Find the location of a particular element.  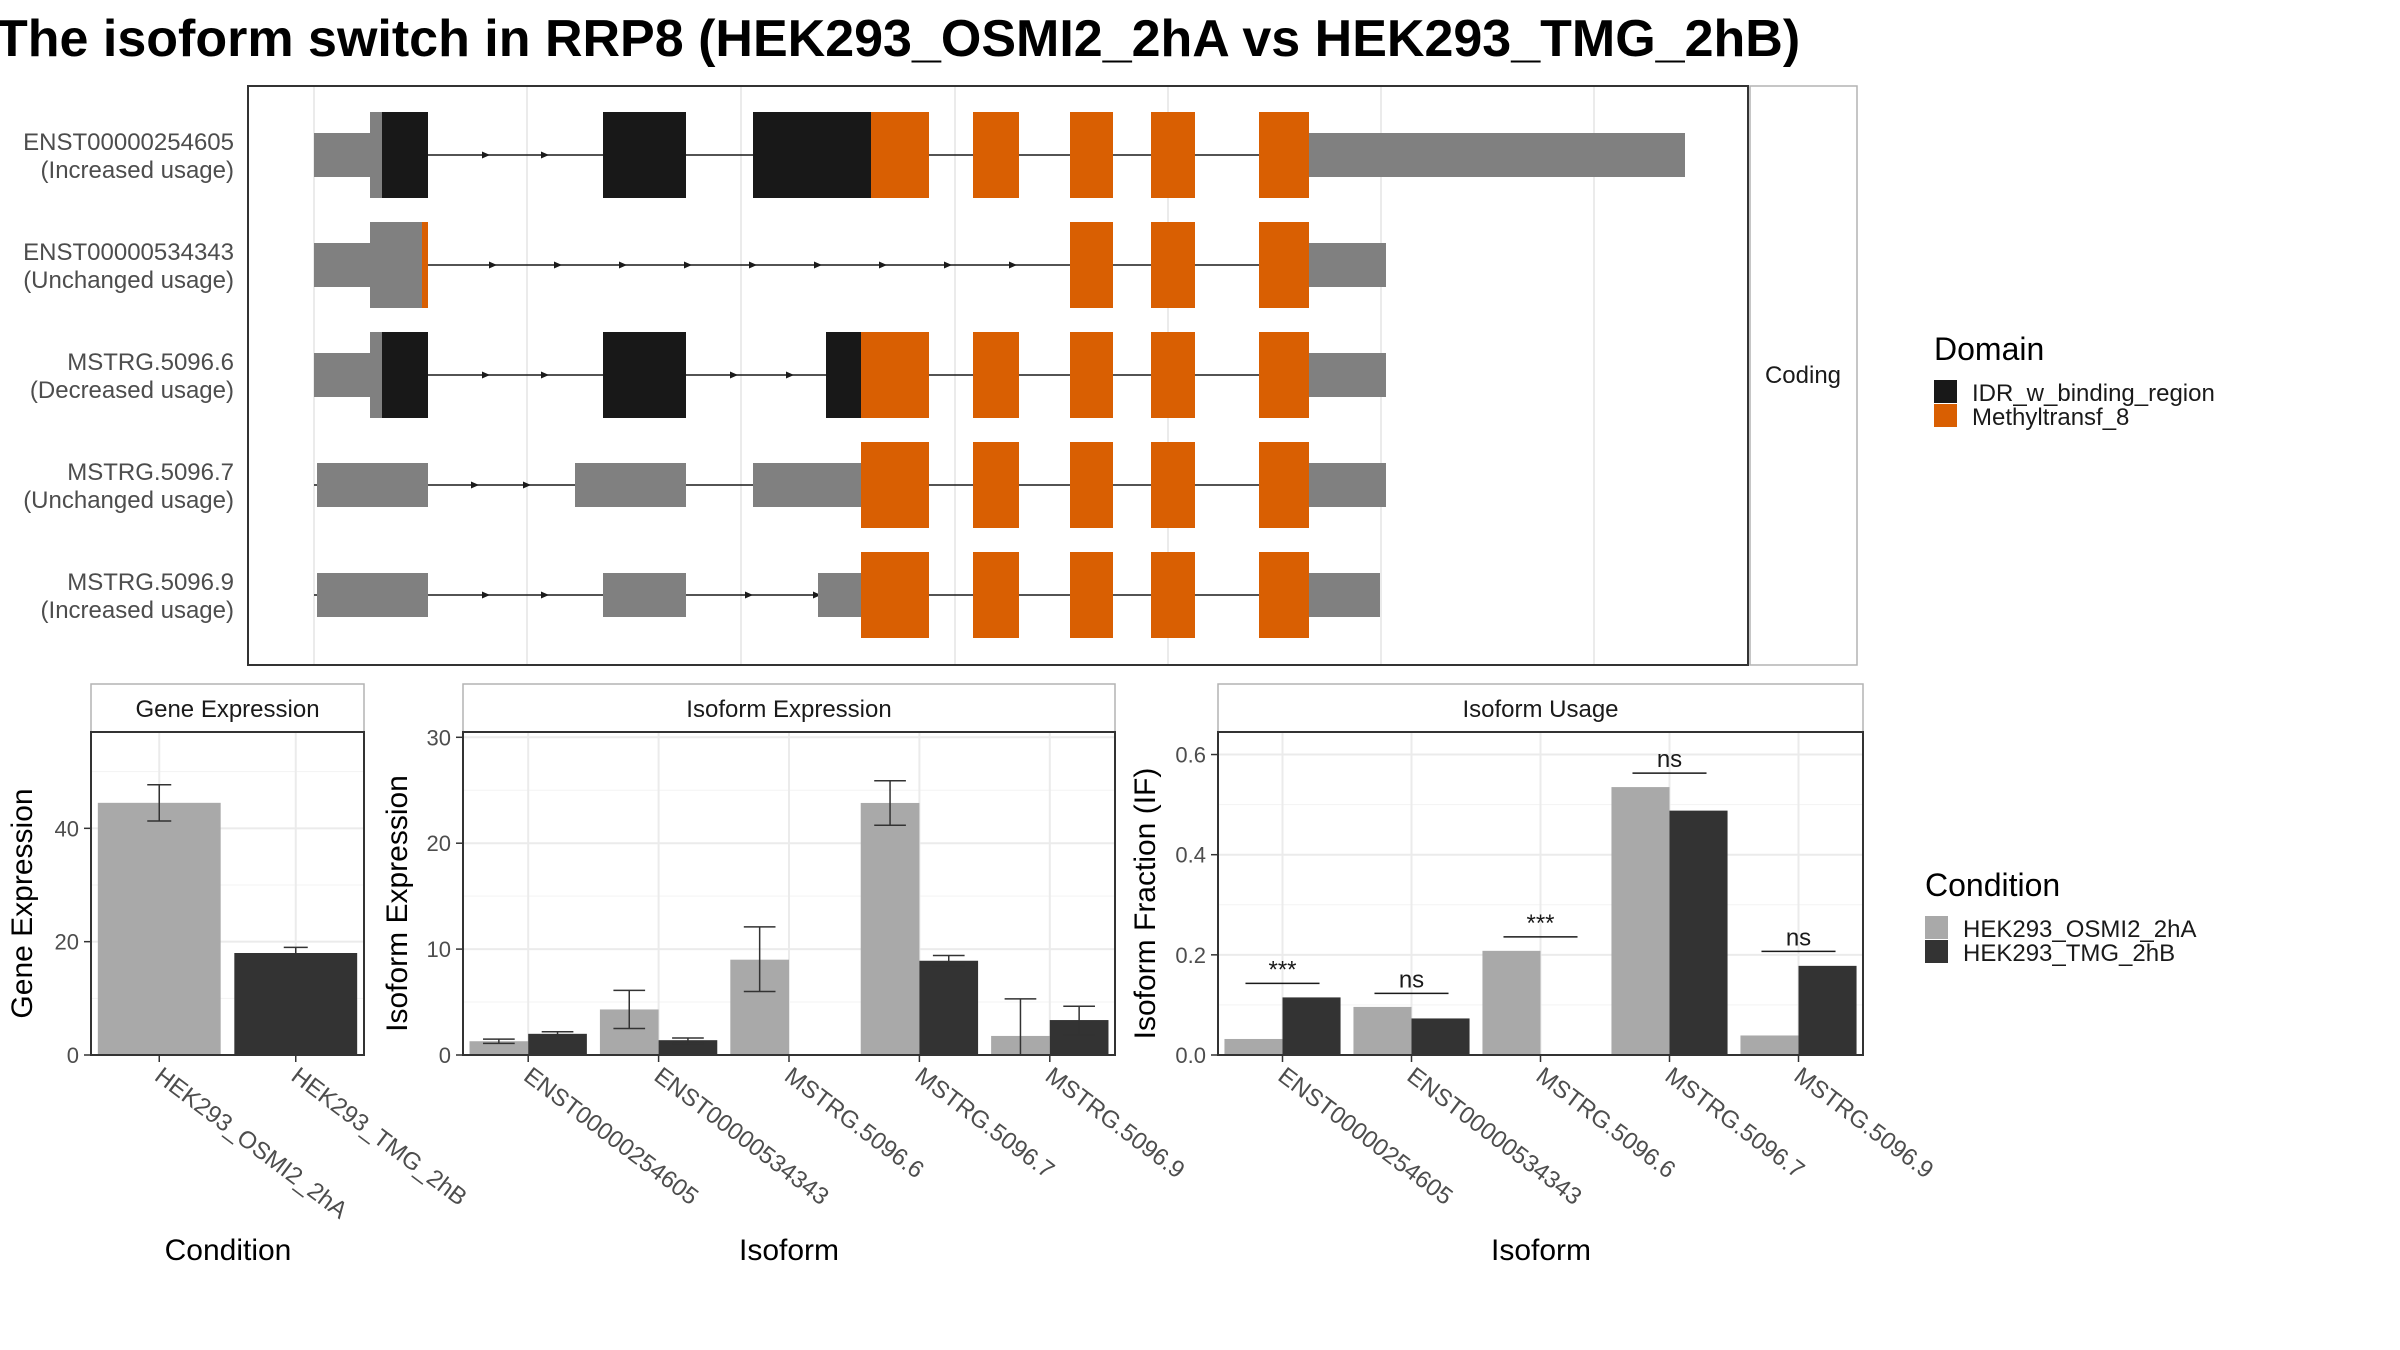

domain-legend-key-idr is located at coordinates (1945, 391).